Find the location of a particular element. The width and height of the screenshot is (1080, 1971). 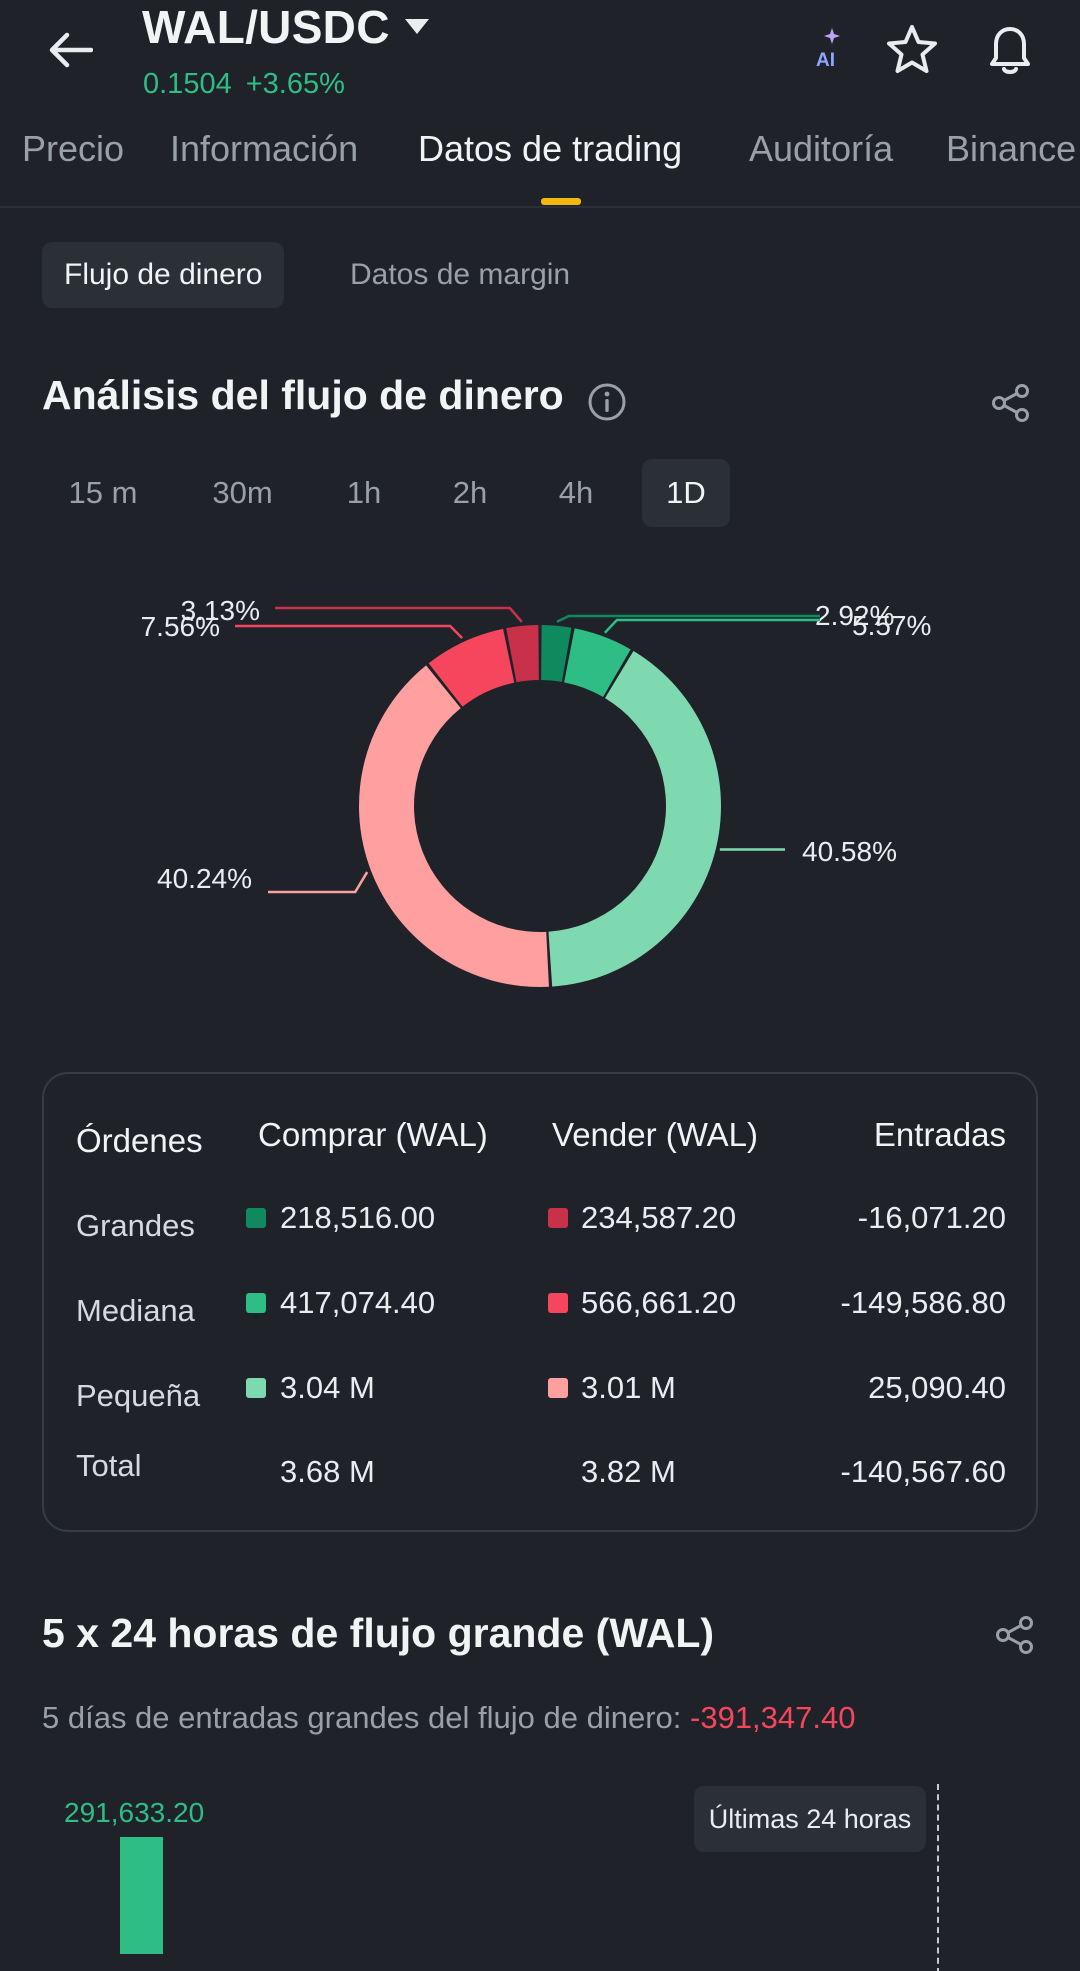

sell-value: 234,587.20 is located at coordinates (659, 1217).